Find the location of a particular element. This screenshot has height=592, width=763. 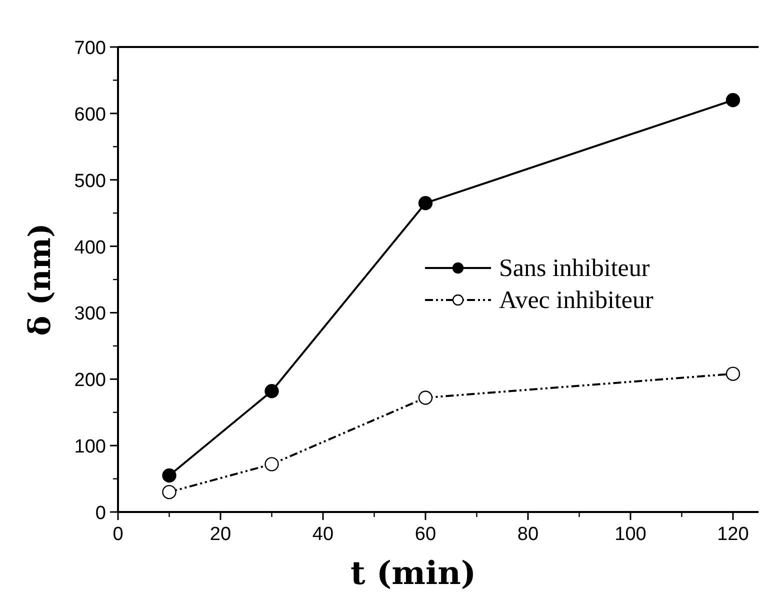

x-axis-title: t (min) is located at coordinates (413, 573).